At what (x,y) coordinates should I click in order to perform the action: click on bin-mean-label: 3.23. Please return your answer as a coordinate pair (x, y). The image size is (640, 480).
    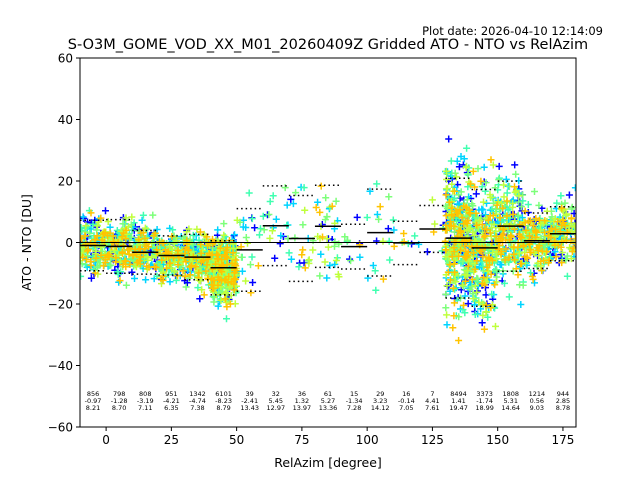
    Looking at the image, I should click on (380, 401).